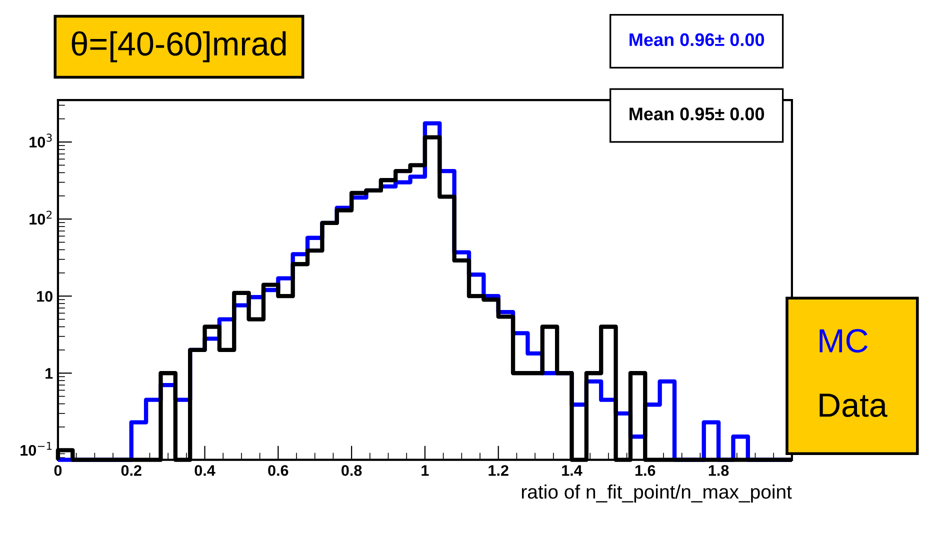 The image size is (935, 550). Describe the element at coordinates (854, 405) in the screenshot. I see `series-label: Data` at that location.